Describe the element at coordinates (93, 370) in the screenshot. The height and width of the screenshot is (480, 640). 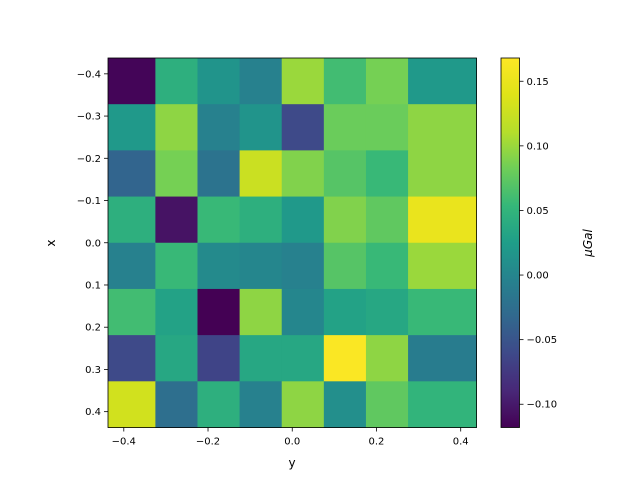
I see `y-tick-label: 0.3` at that location.